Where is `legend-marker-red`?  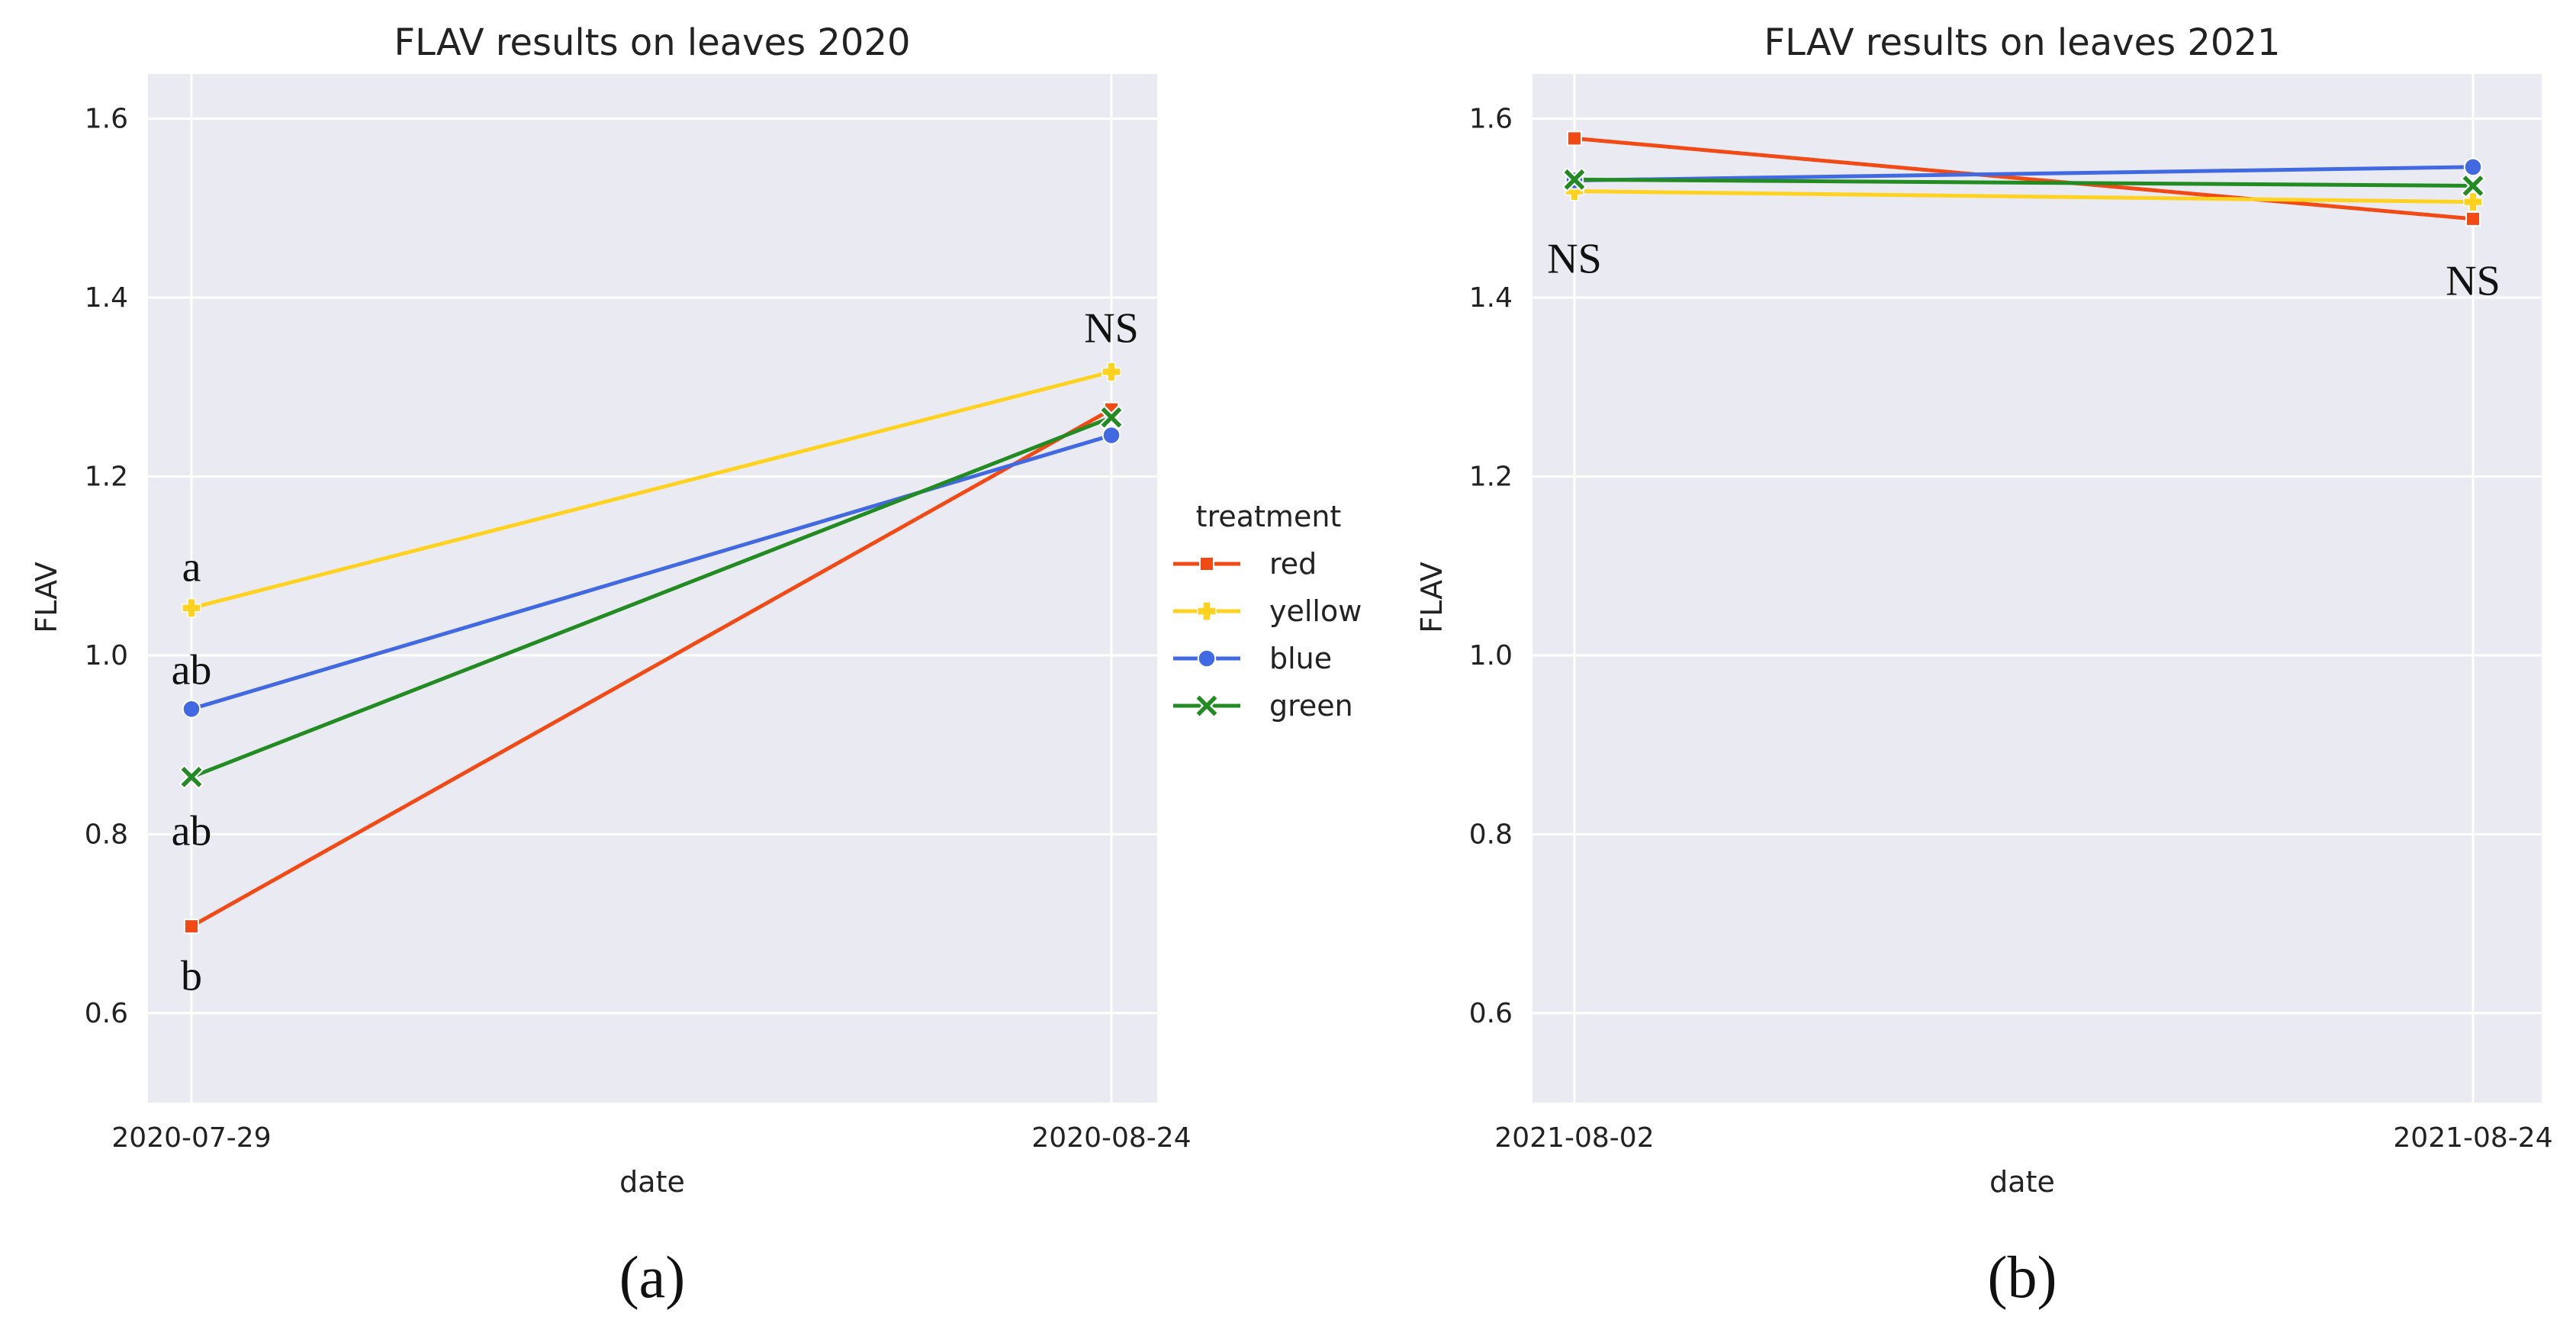
legend-marker-red is located at coordinates (1206, 563).